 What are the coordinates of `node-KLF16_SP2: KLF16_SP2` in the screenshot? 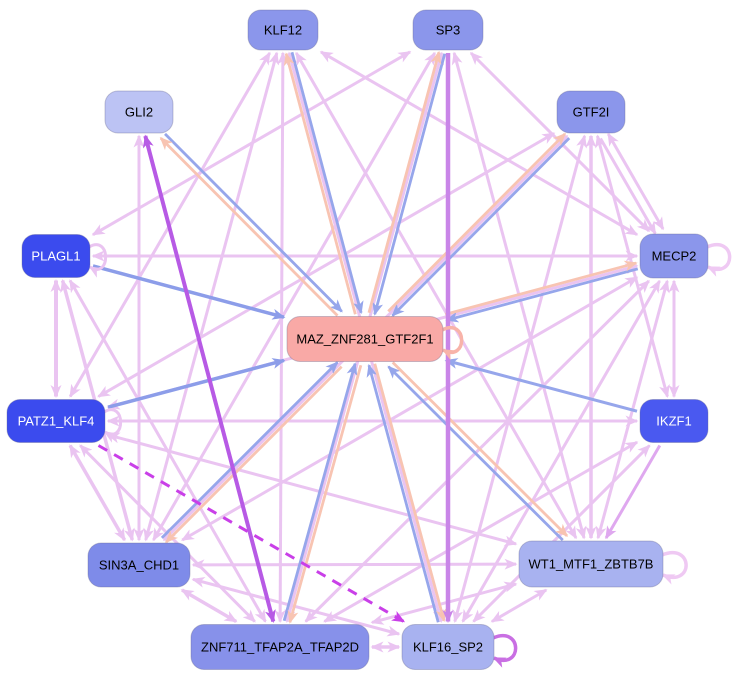 It's located at (448, 647).